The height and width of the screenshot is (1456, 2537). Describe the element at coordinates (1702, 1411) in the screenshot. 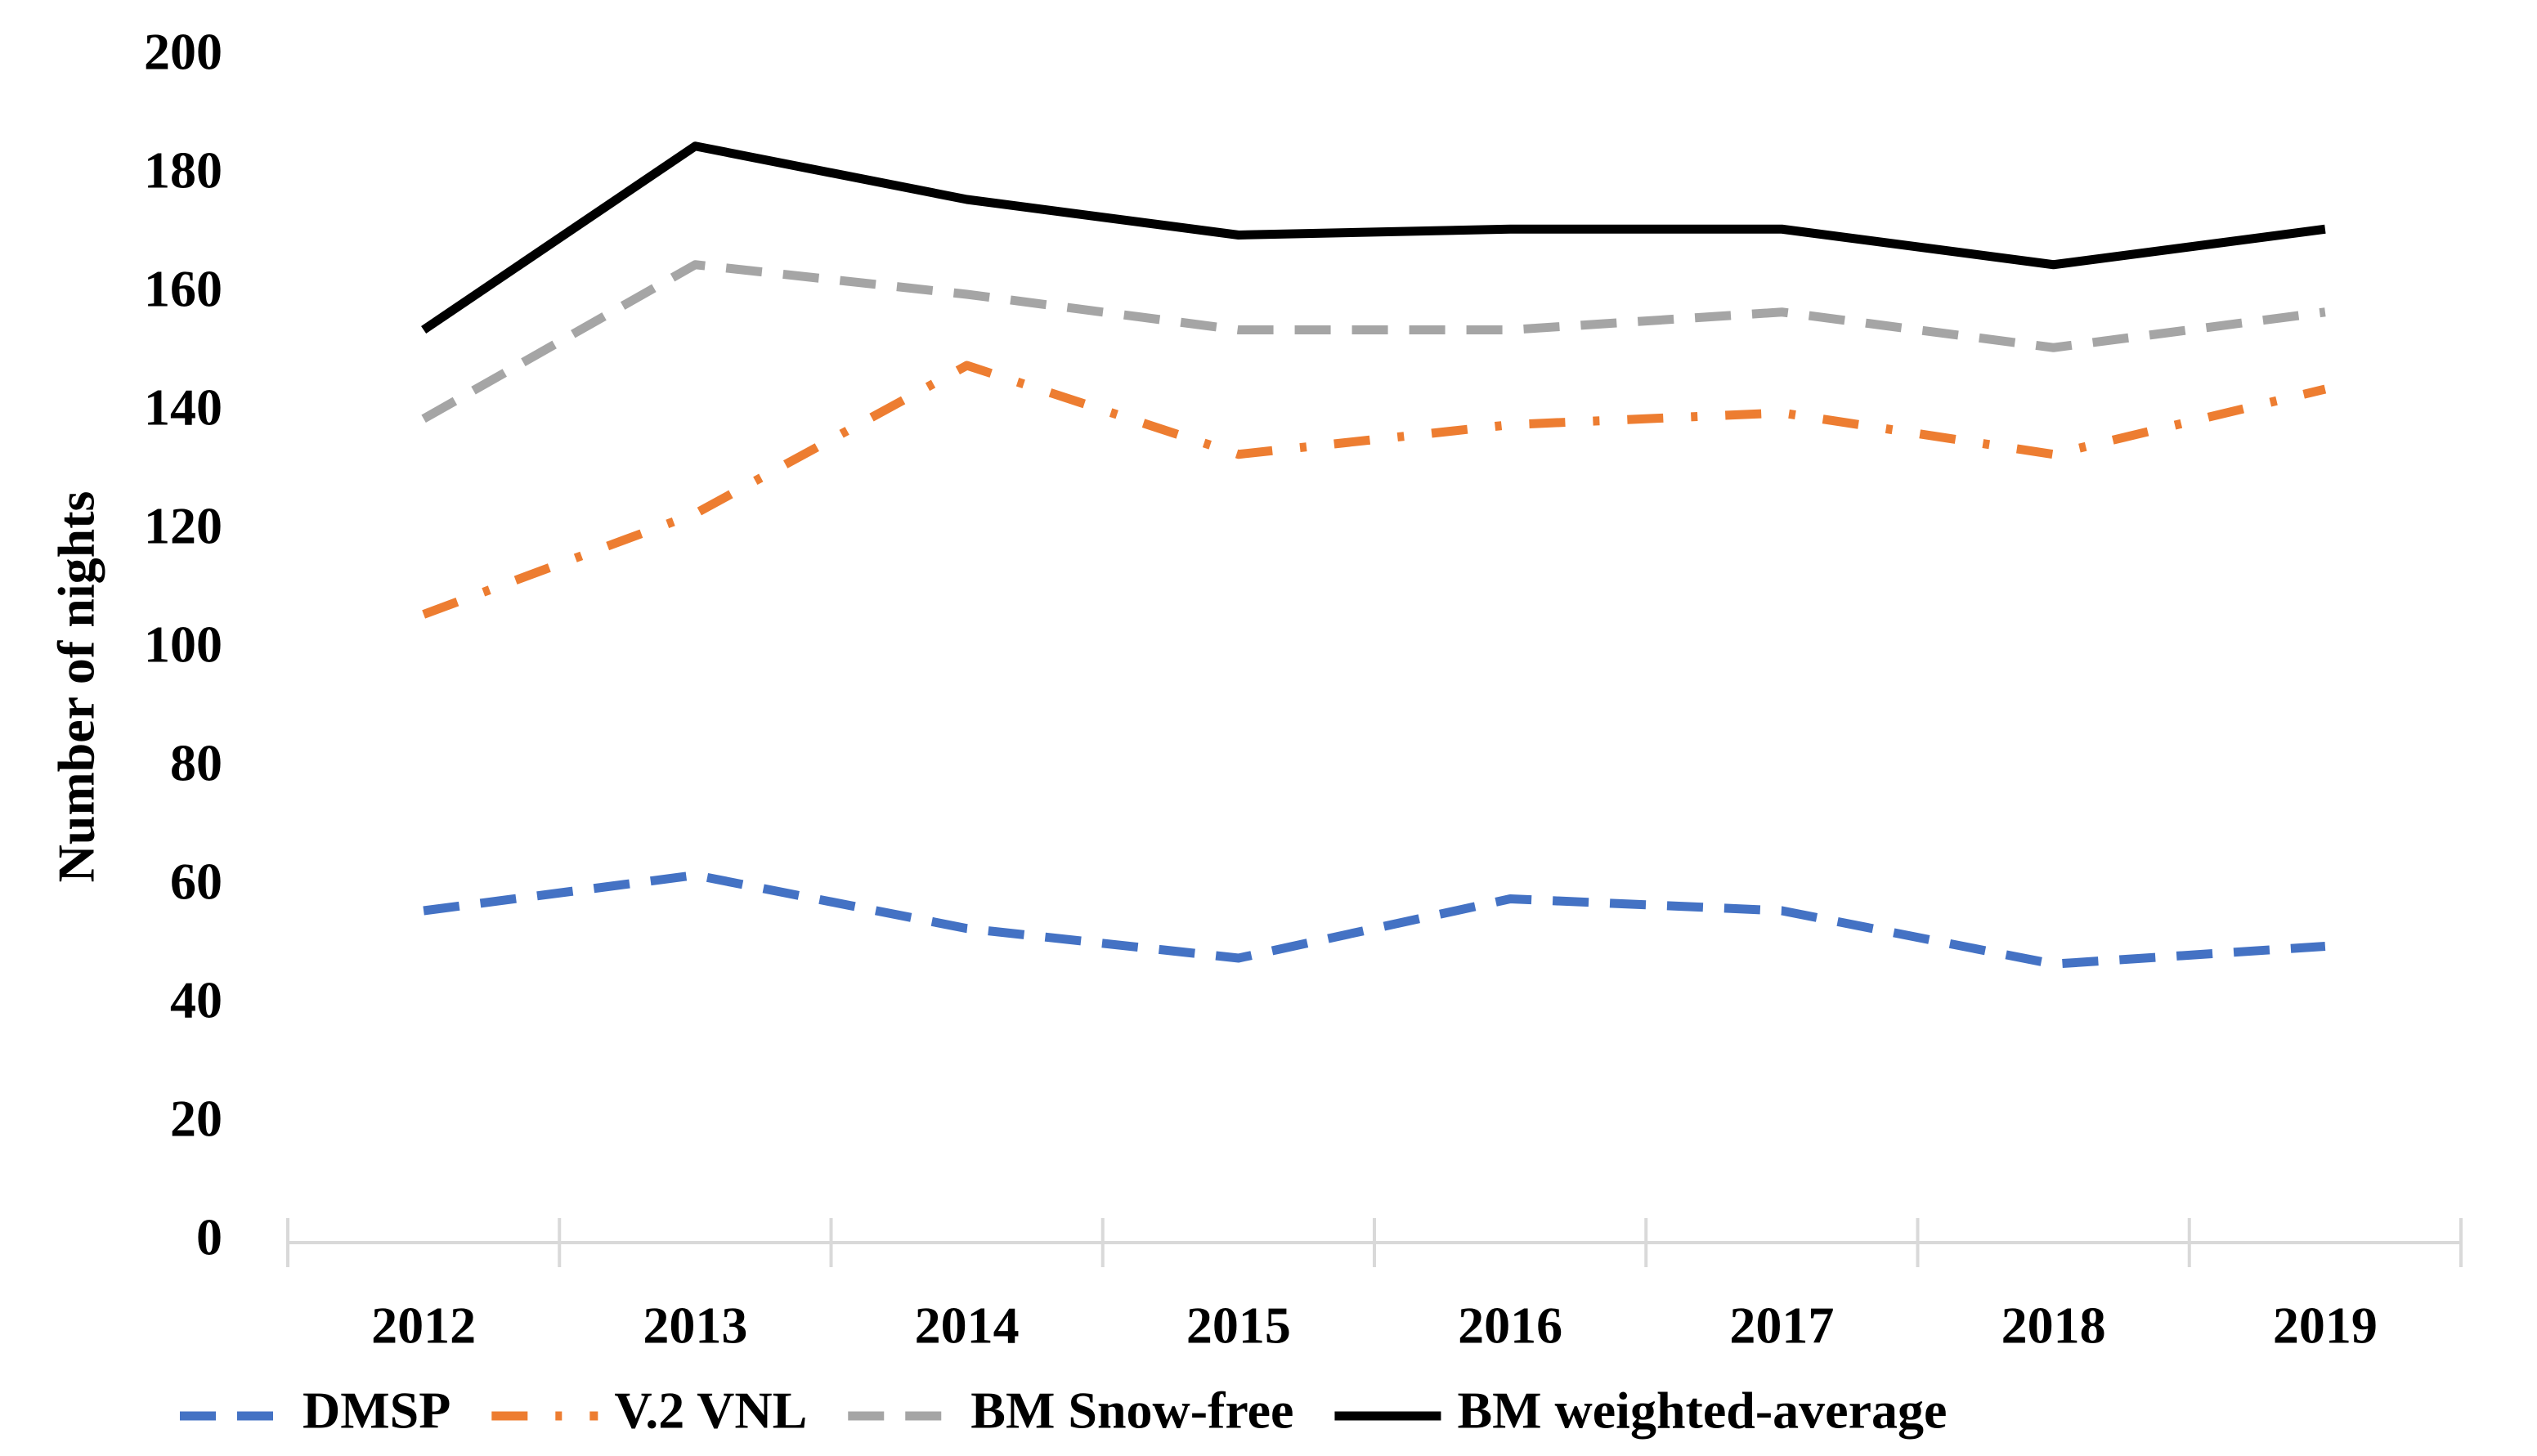

I see `legend-label: BM weighted-average` at that location.